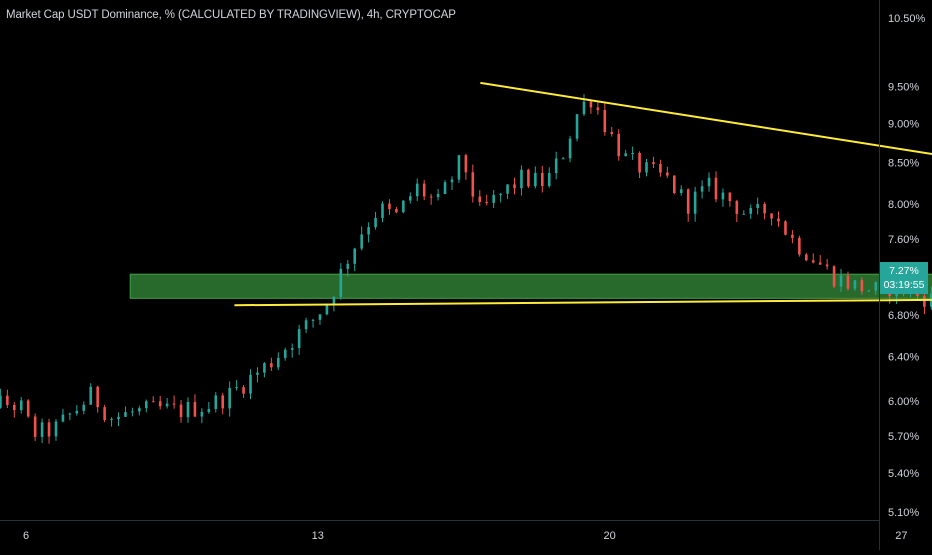  I want to click on y-tick-label: 6.80%, so click(903, 316).